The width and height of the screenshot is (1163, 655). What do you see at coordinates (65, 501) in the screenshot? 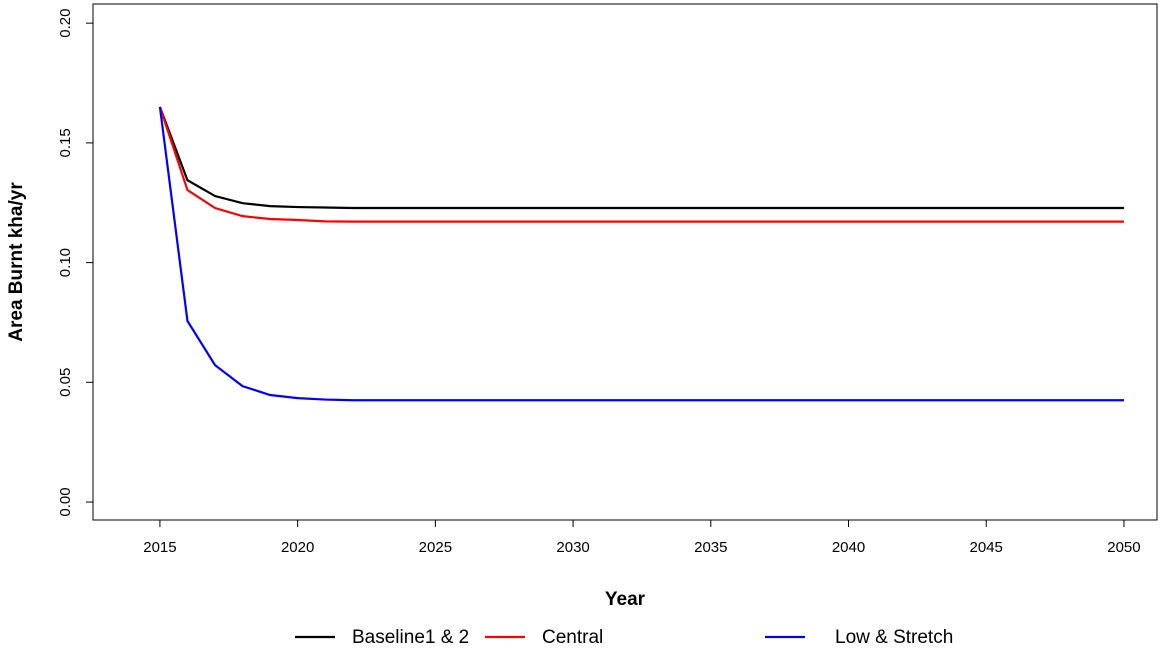
I see `y-tick-label: 0.00` at bounding box center [65, 501].